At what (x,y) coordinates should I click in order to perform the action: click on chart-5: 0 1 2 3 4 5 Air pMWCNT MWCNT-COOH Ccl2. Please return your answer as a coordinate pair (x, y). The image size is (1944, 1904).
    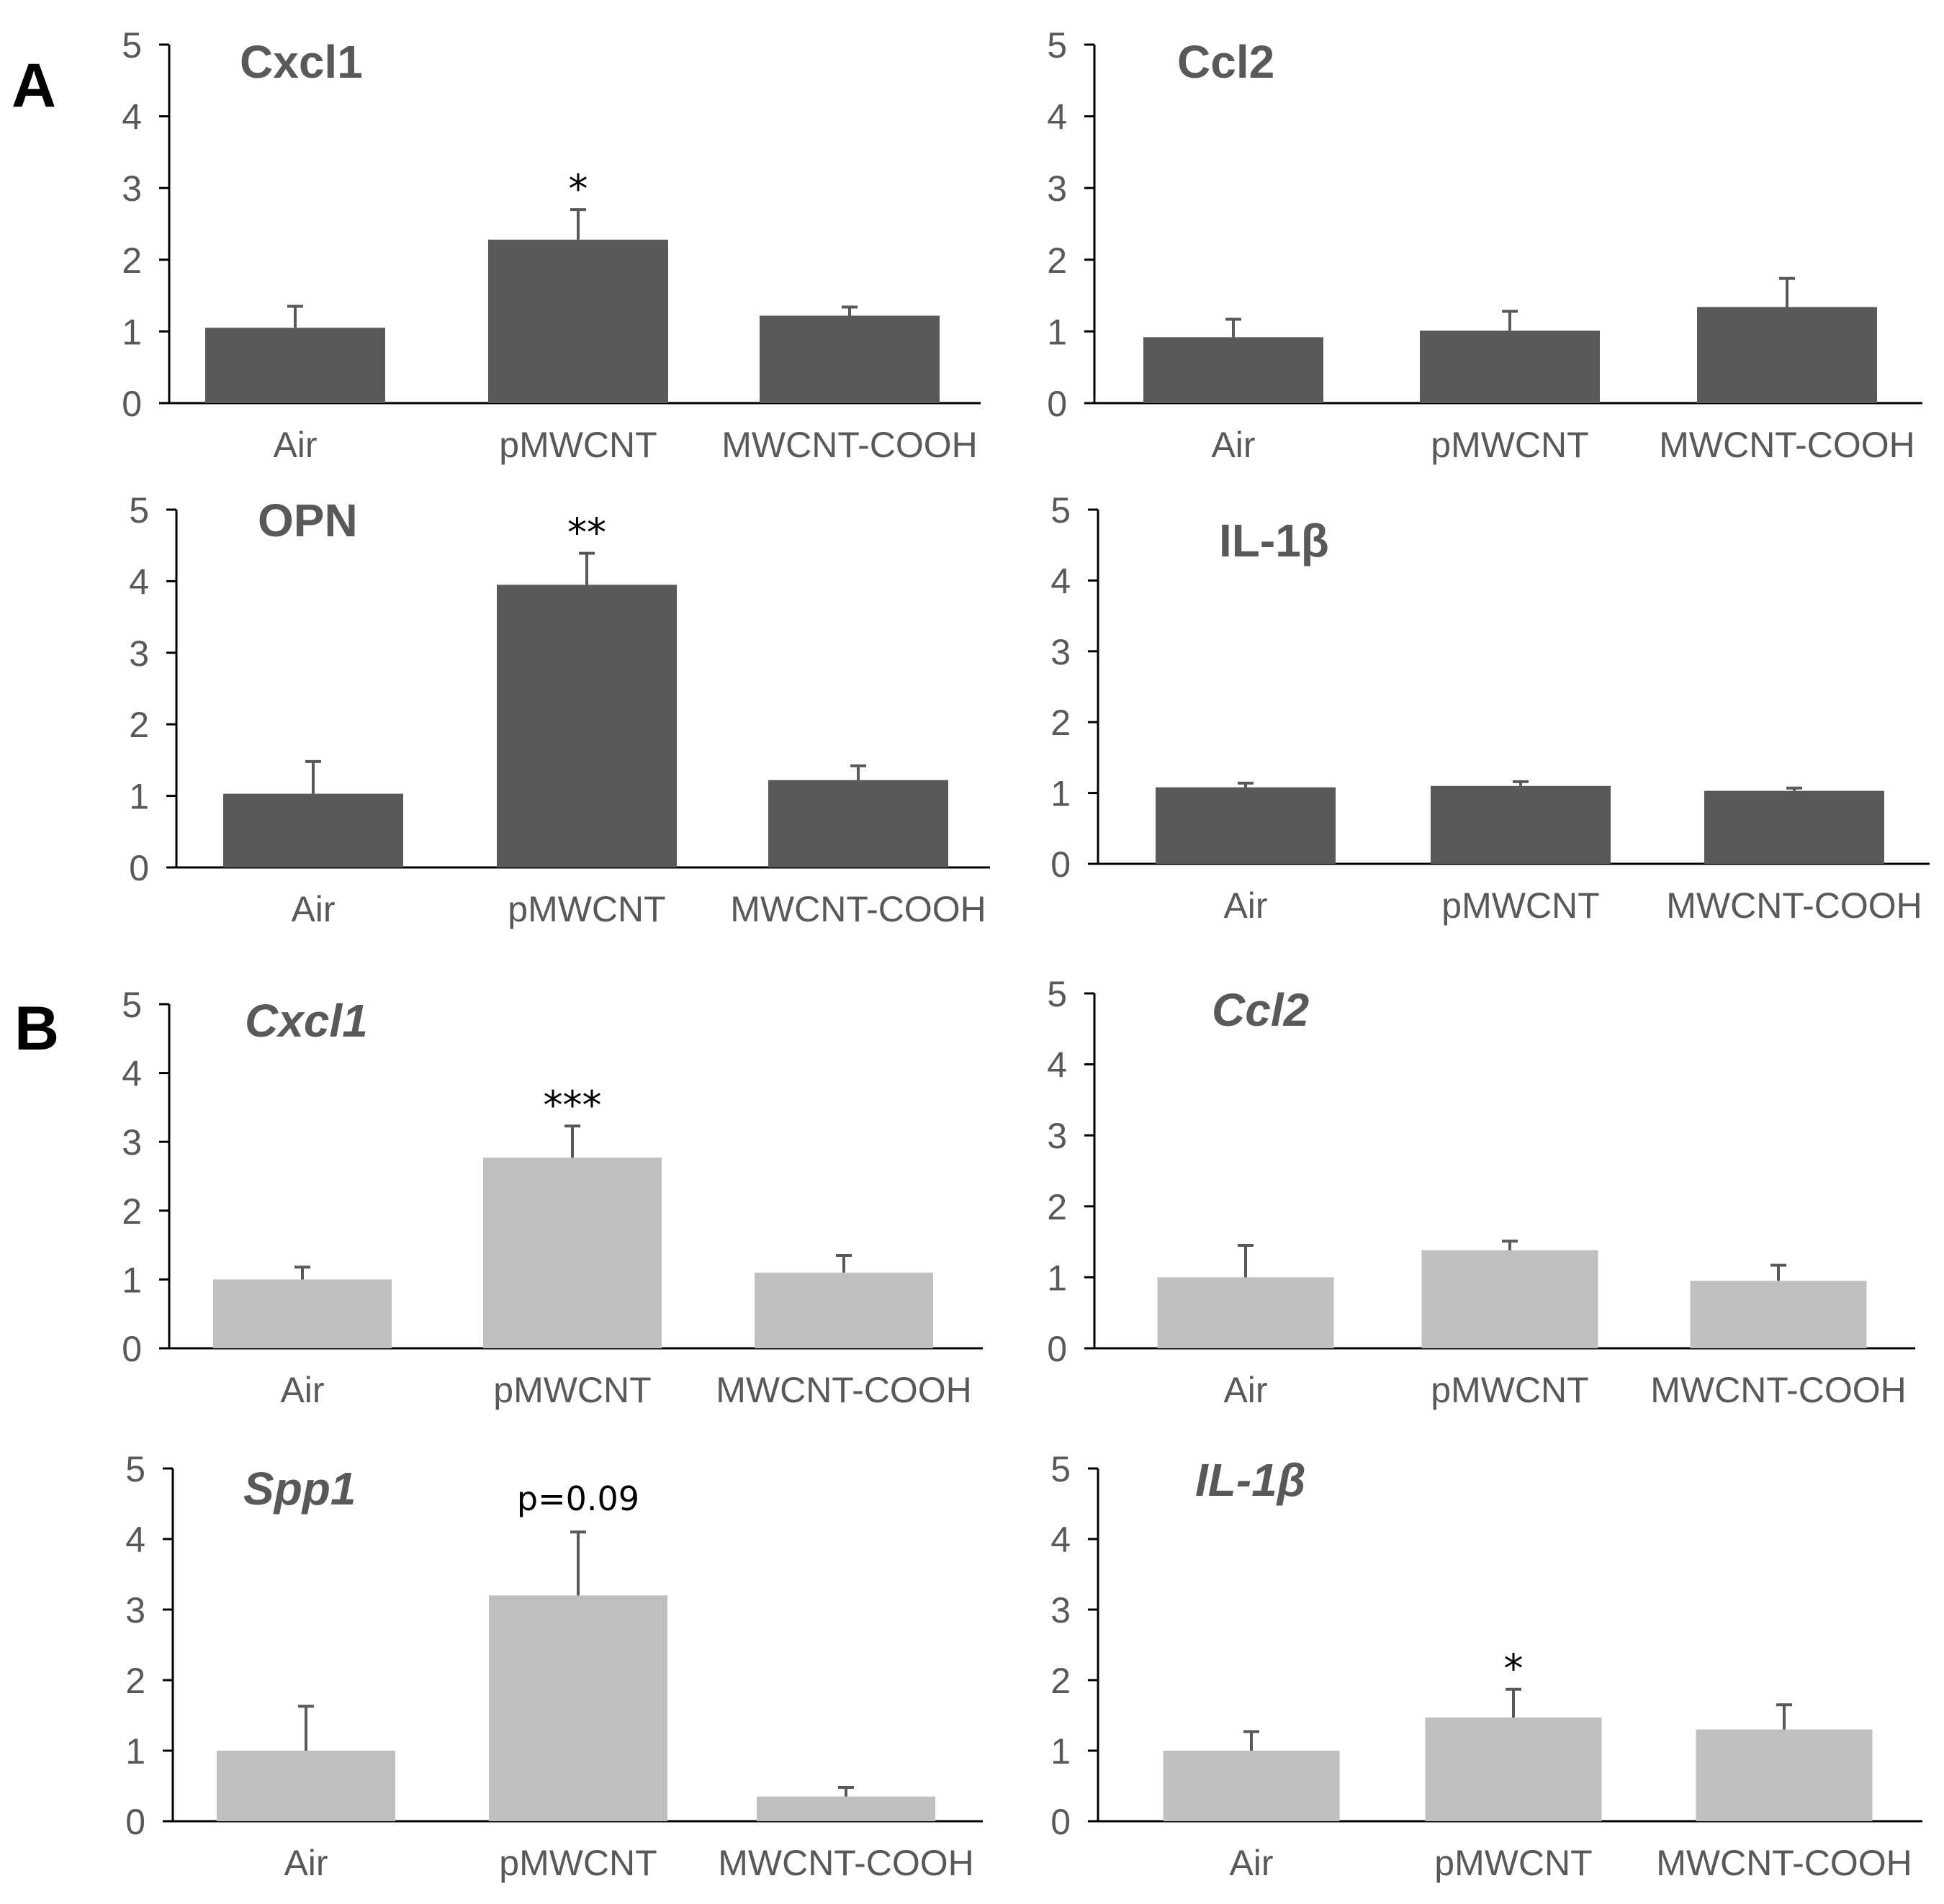
    Looking at the image, I should click on (1481, 1192).